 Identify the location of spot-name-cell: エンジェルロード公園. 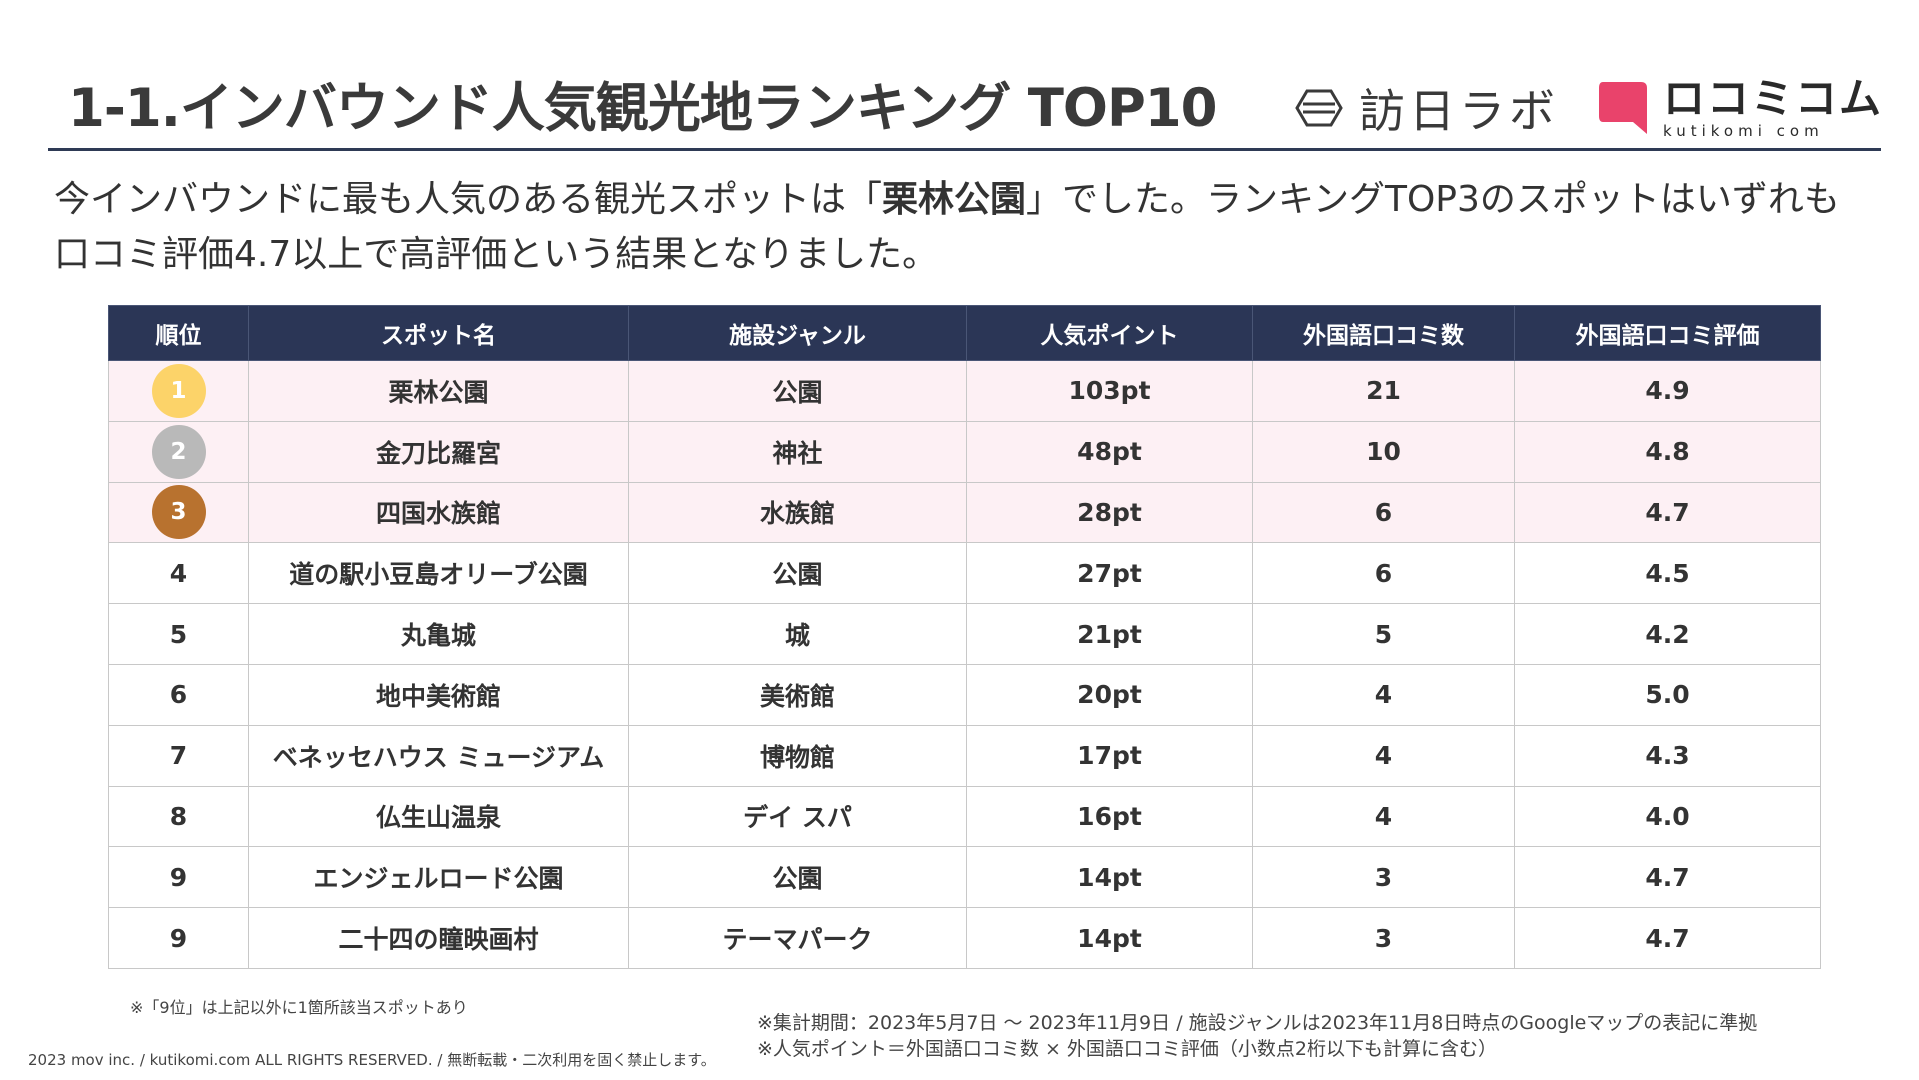
(438, 877).